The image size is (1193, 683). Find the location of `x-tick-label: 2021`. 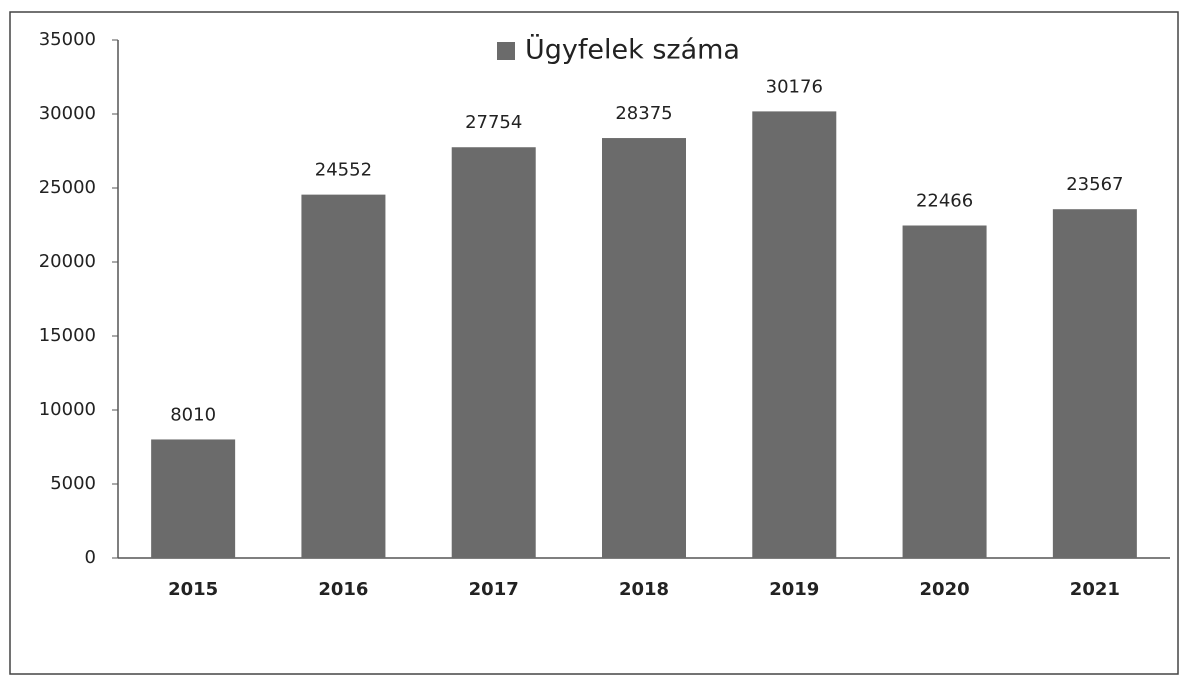

x-tick-label: 2021 is located at coordinates (1095, 589).